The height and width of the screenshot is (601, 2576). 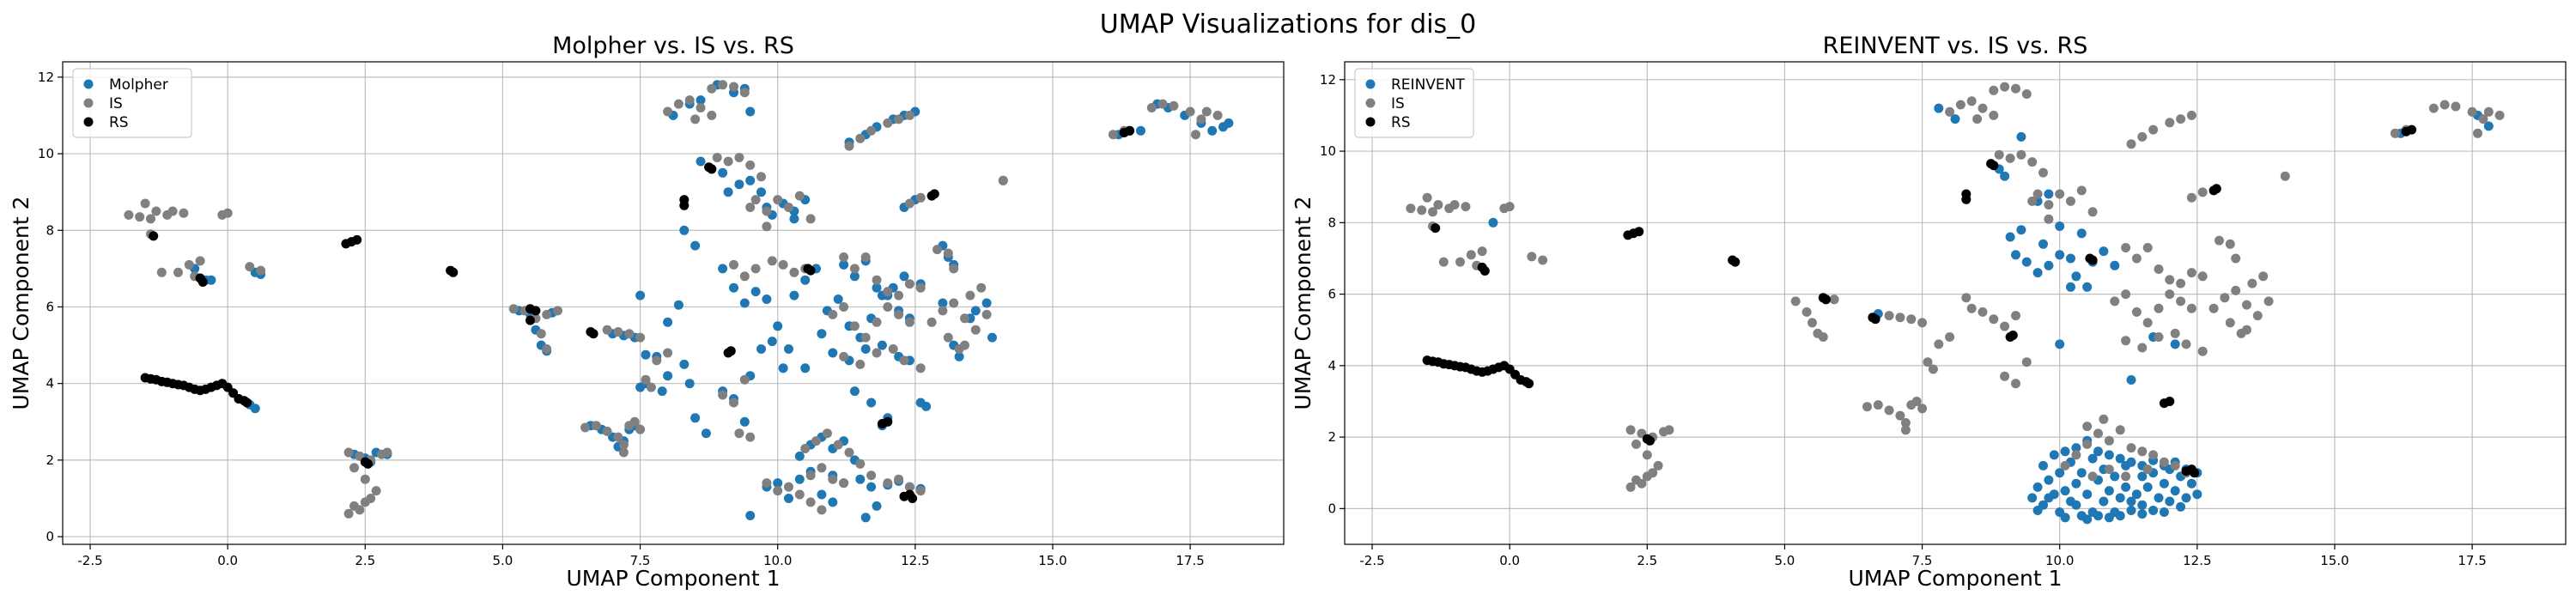 I want to click on x-tick-label: 12.5, so click(x=2197, y=560).